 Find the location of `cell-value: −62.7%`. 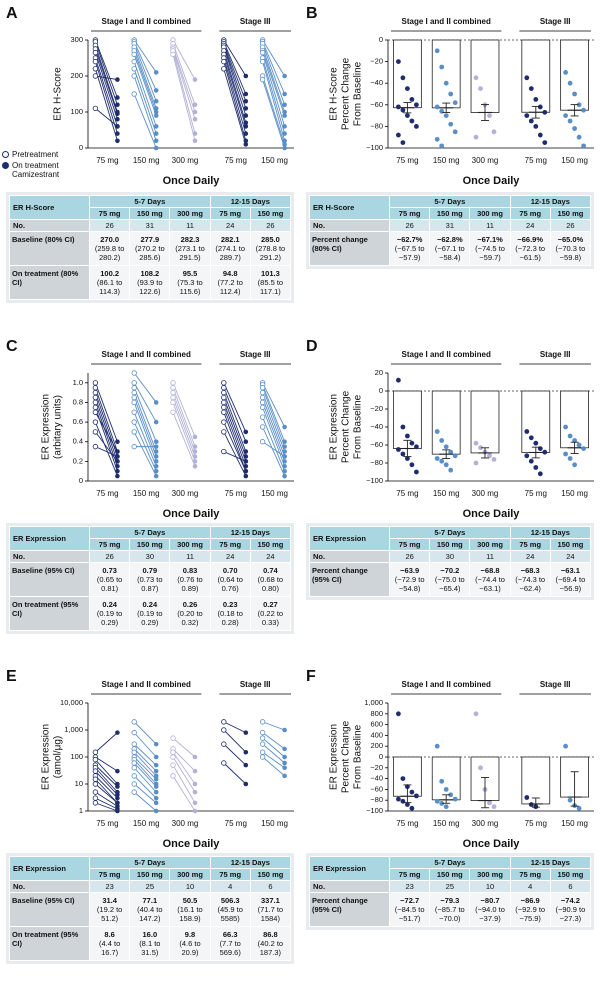

cell-value: −62.7% is located at coordinates (409, 239).